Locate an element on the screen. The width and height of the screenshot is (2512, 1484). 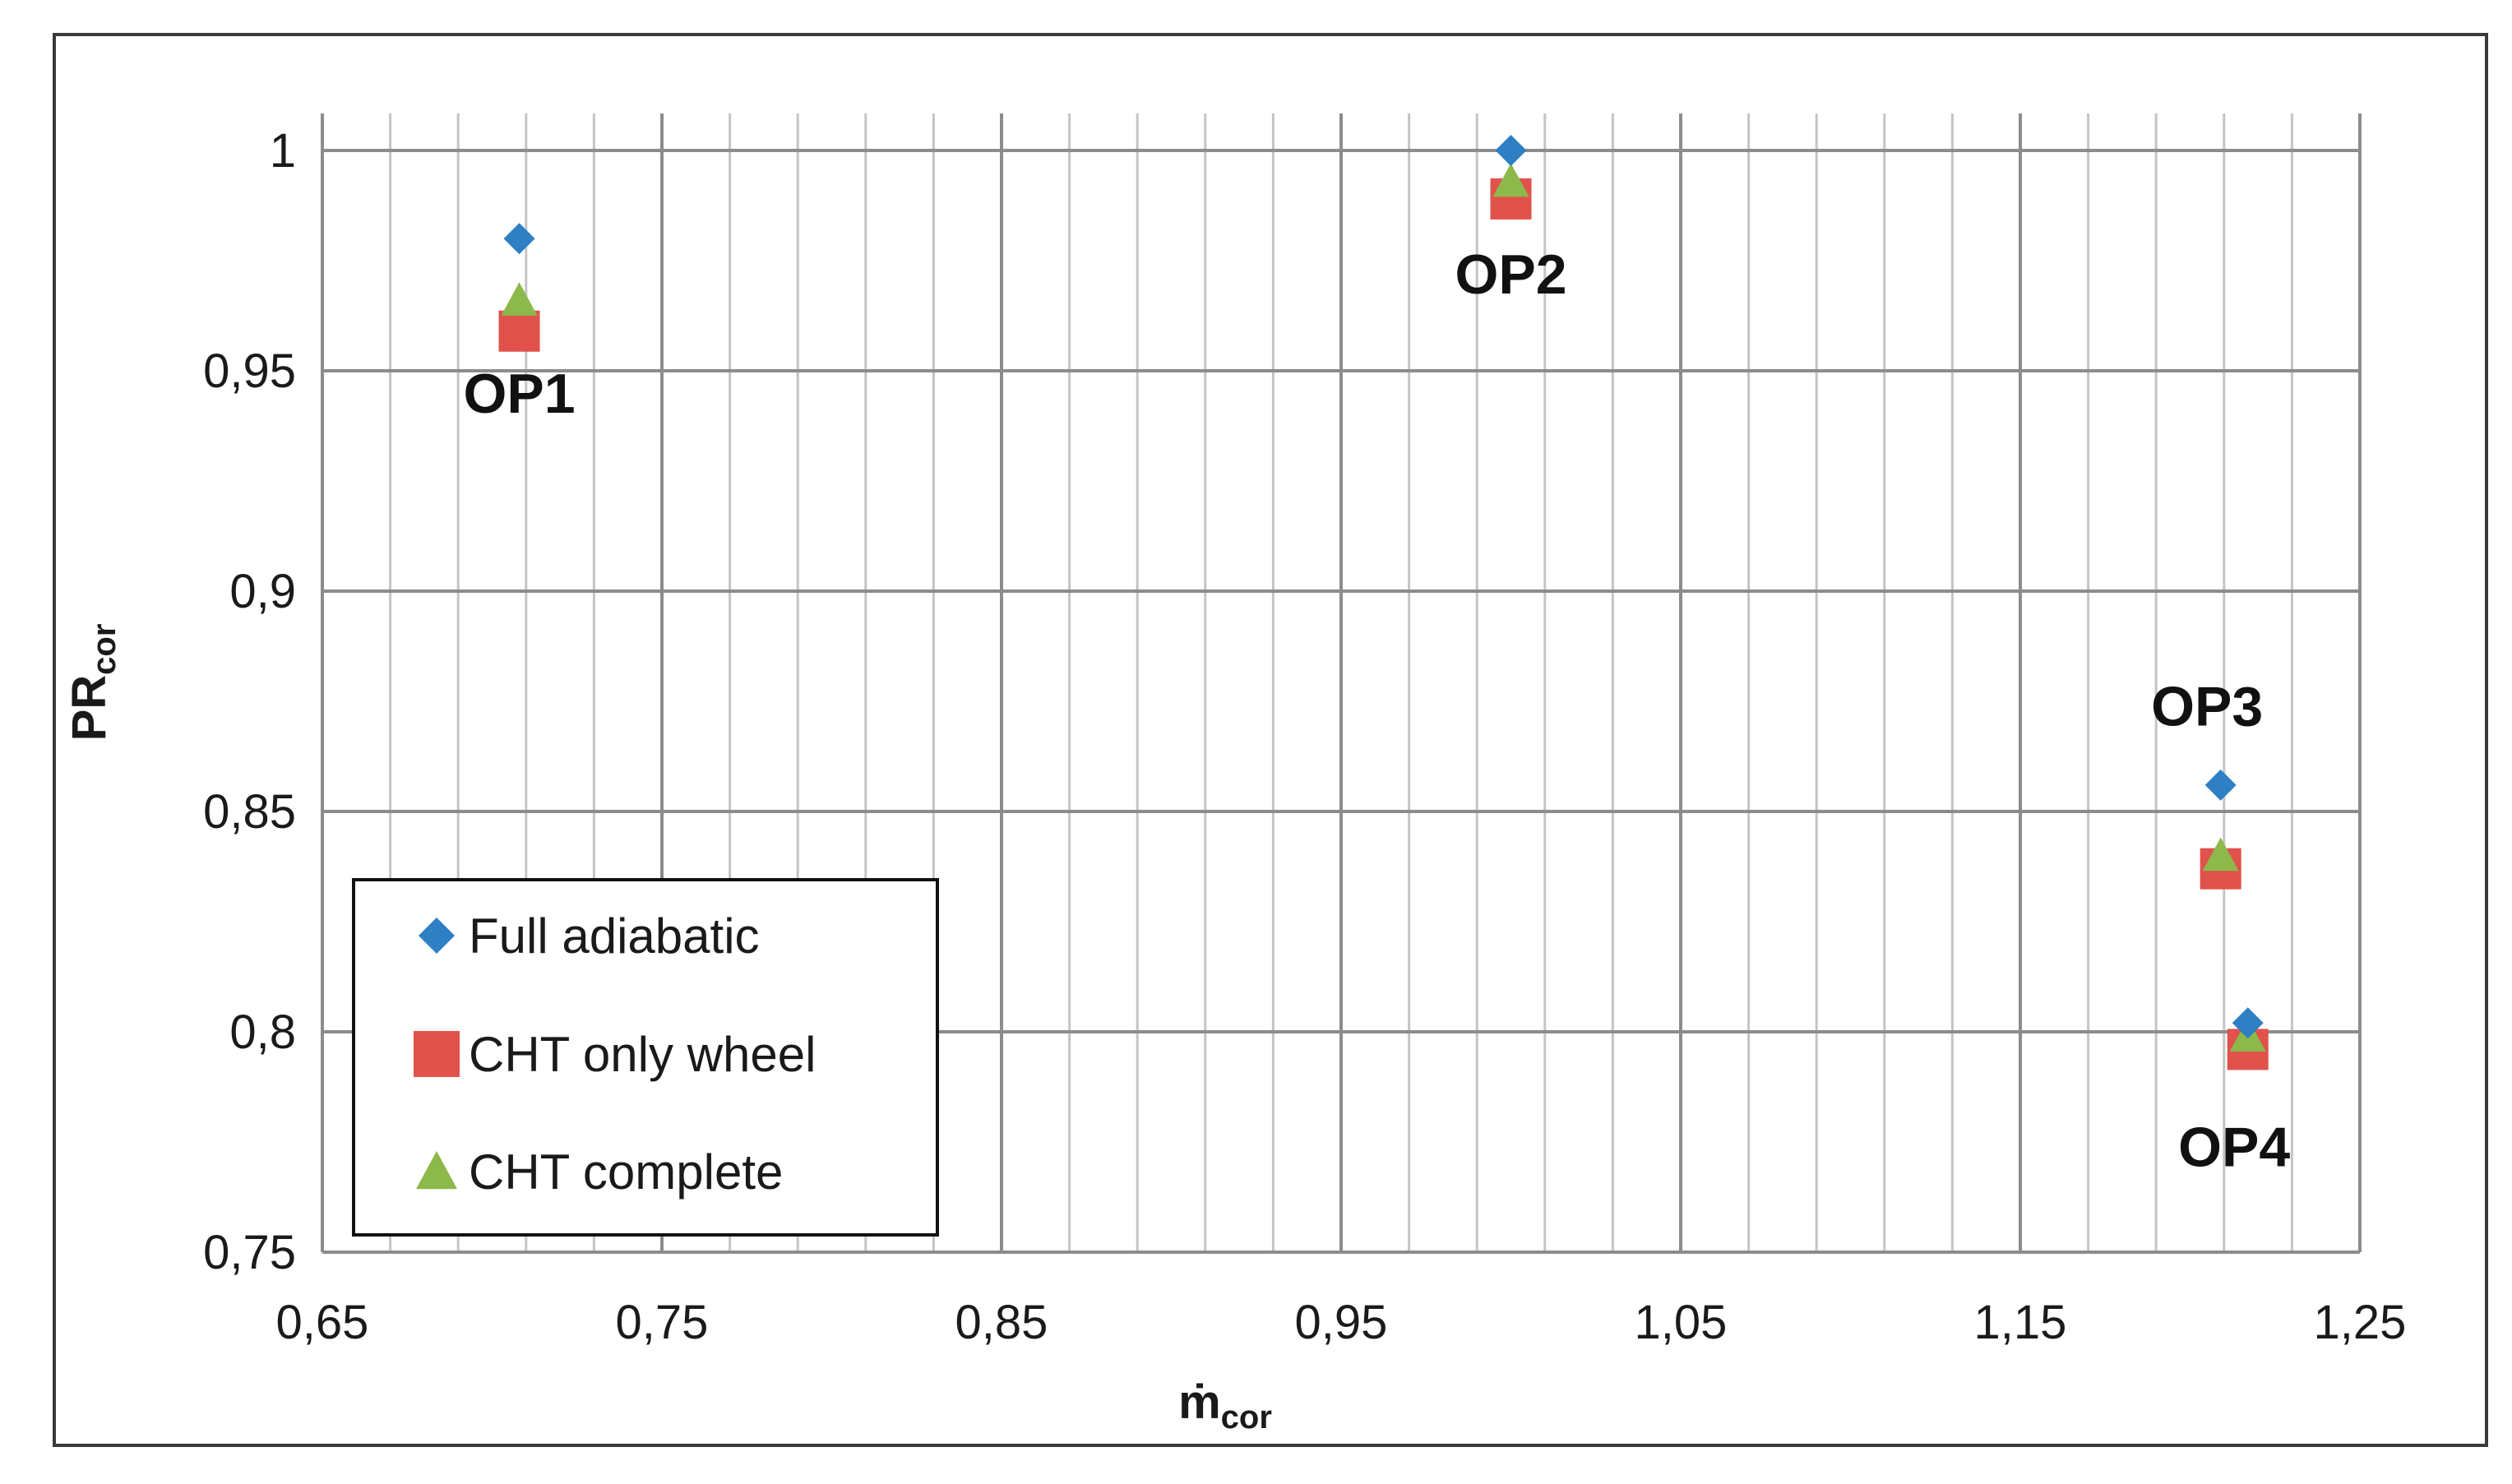
y-tick-label: 0,85 is located at coordinates (250, 812).